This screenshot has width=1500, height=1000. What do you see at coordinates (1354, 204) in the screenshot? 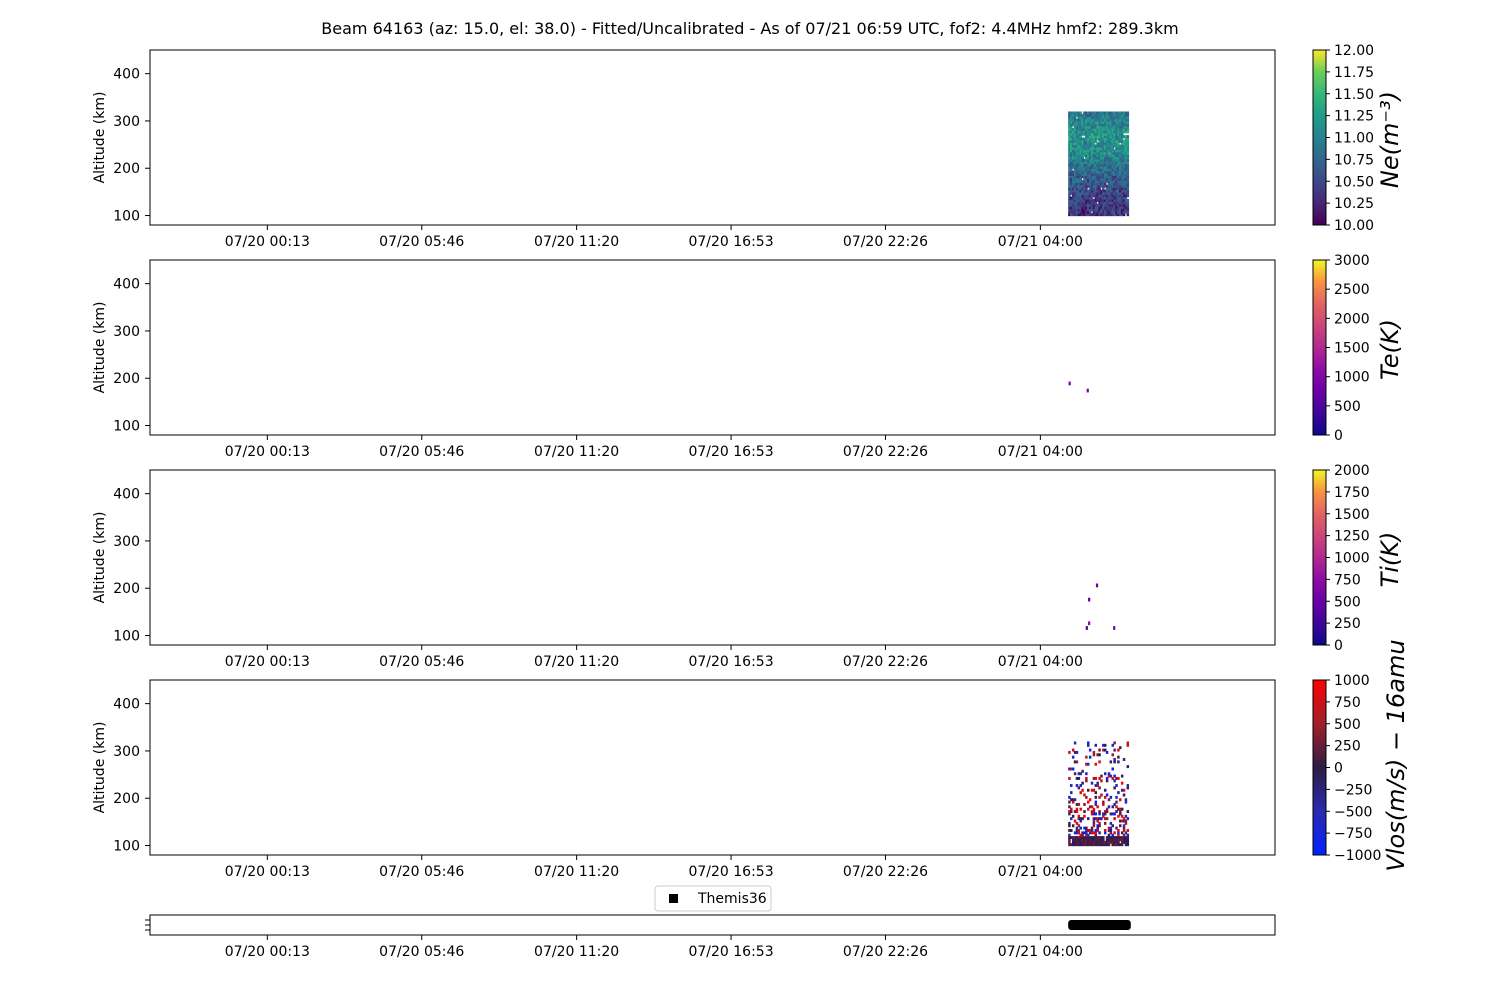
I see `colorbar-tick-label: 10.25` at bounding box center [1354, 204].